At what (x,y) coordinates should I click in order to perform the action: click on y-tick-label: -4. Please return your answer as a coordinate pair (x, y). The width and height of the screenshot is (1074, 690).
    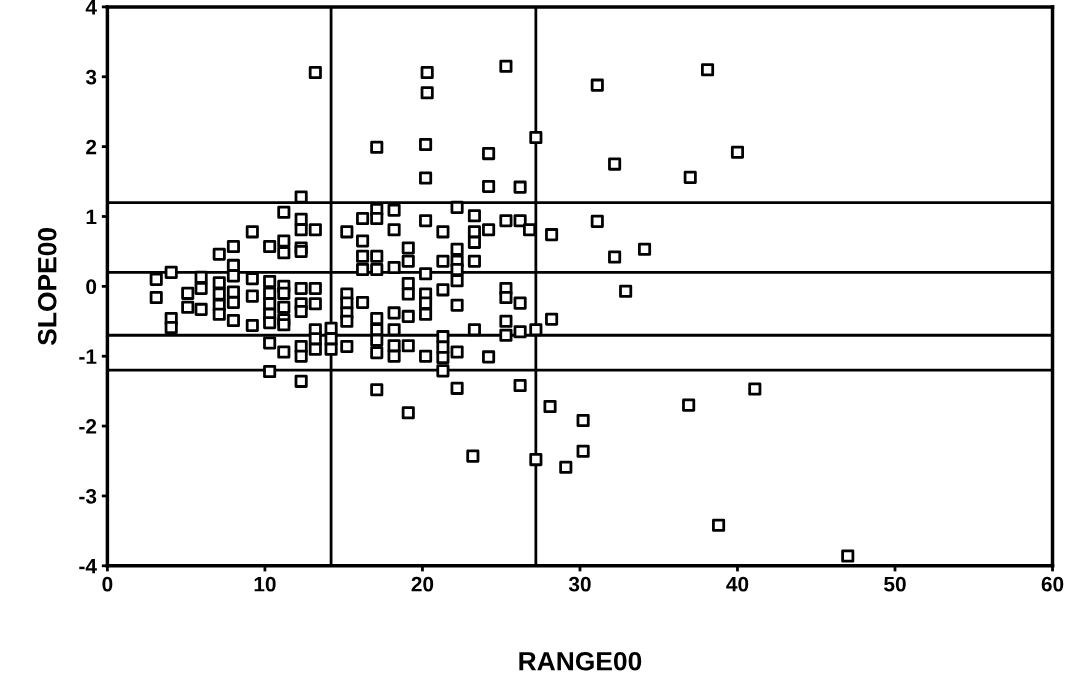
    Looking at the image, I should click on (88, 566).